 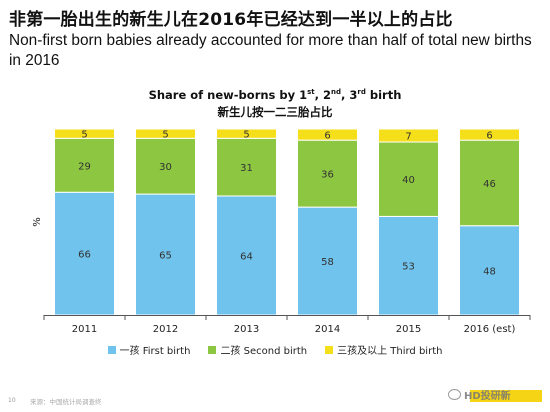 I want to click on data-label: 58, so click(x=327, y=262).